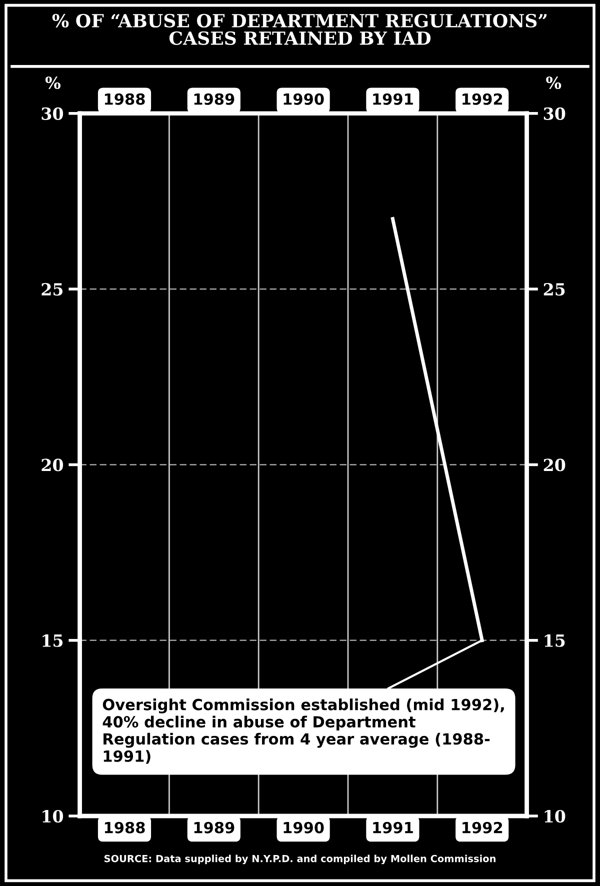  I want to click on category-label: 1988, so click(124, 99).